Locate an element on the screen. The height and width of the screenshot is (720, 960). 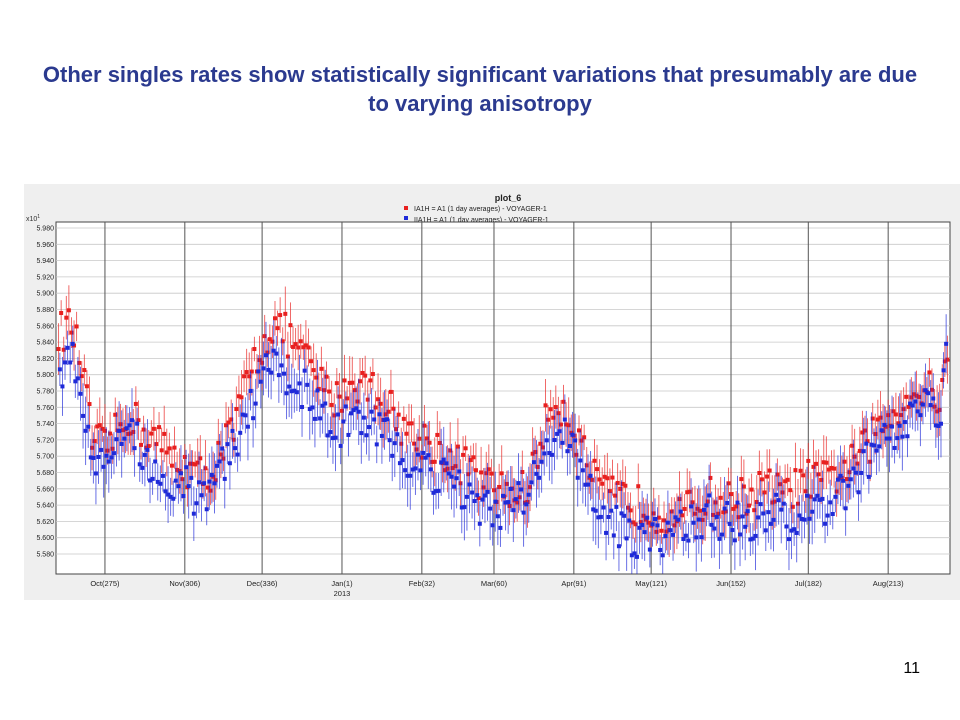
legend-swatch-red is located at coordinates (406, 208).